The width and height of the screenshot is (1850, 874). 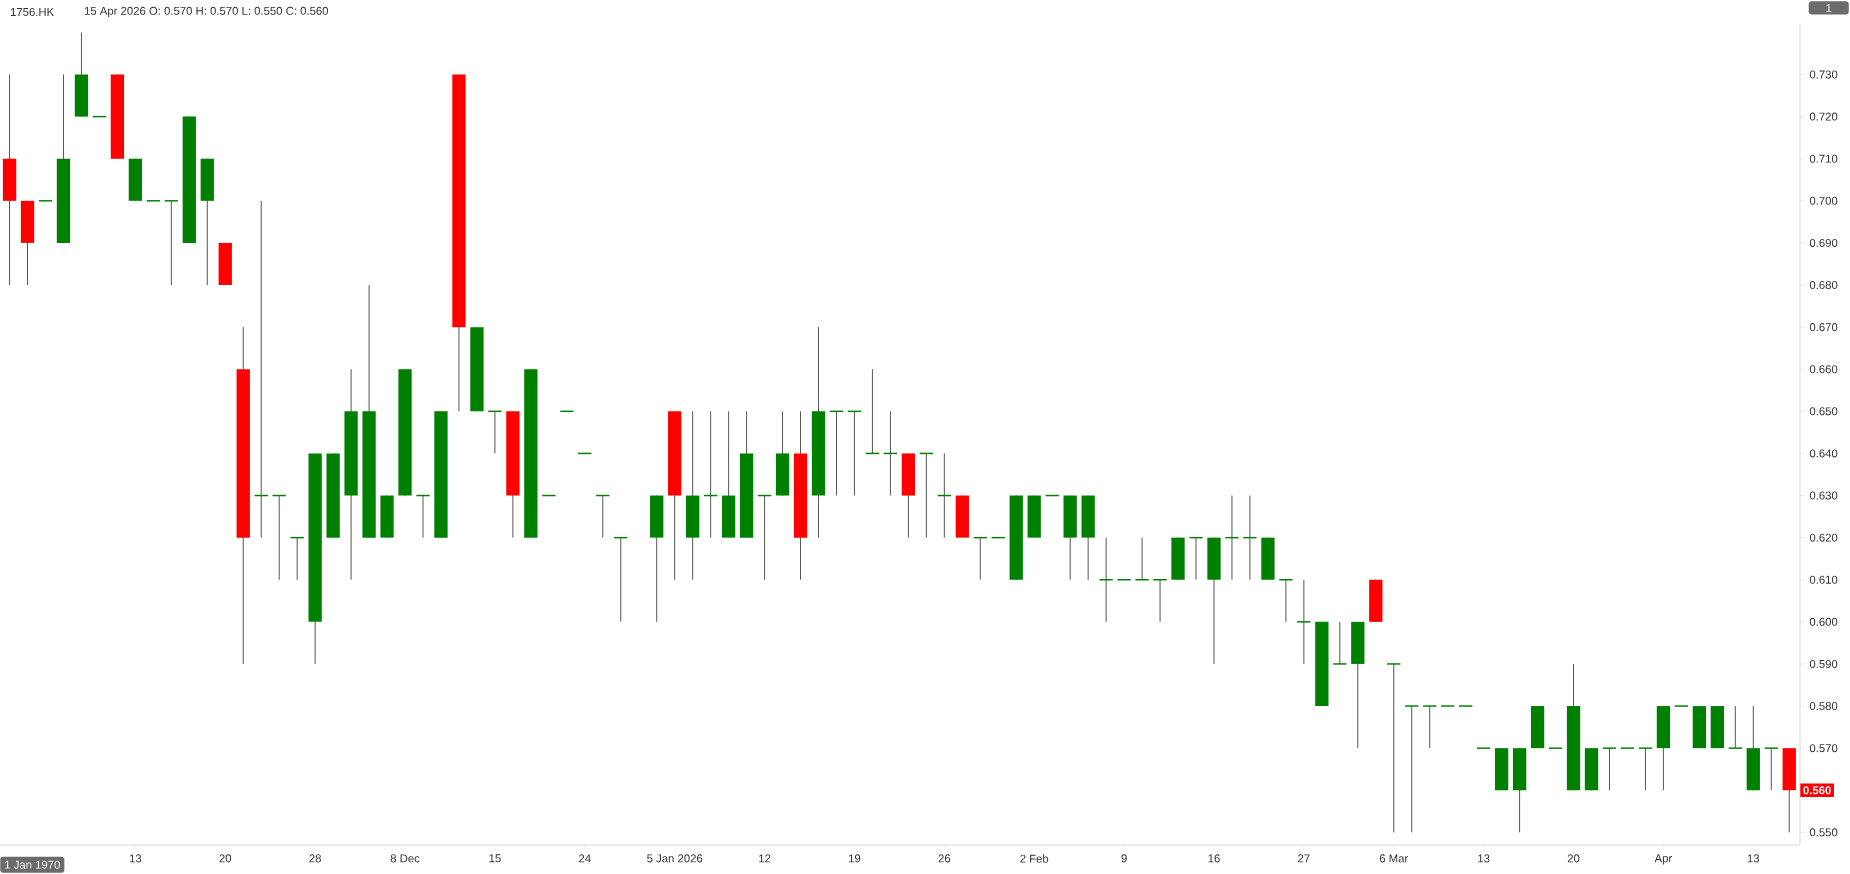 I want to click on y-tick-label: 0.630, so click(x=1823, y=495).